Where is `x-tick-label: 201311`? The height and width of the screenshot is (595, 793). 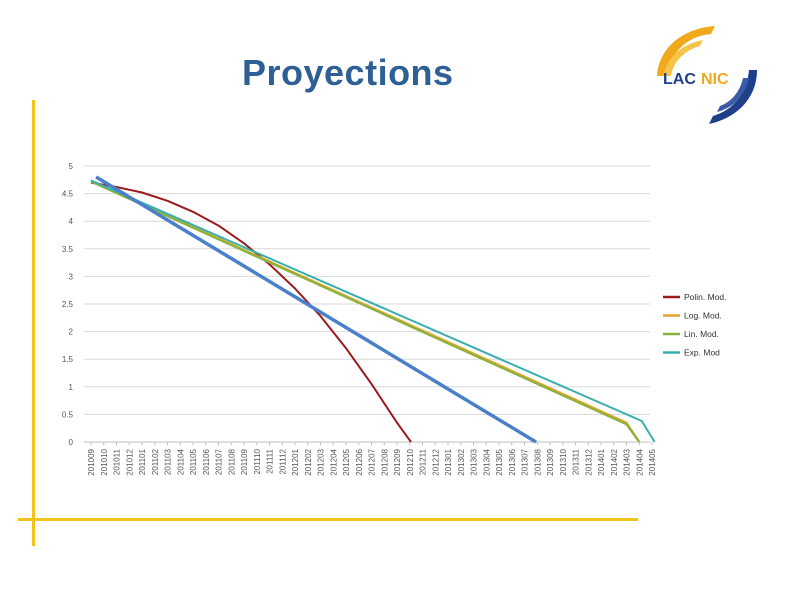 x-tick-label: 201311 is located at coordinates (576, 461).